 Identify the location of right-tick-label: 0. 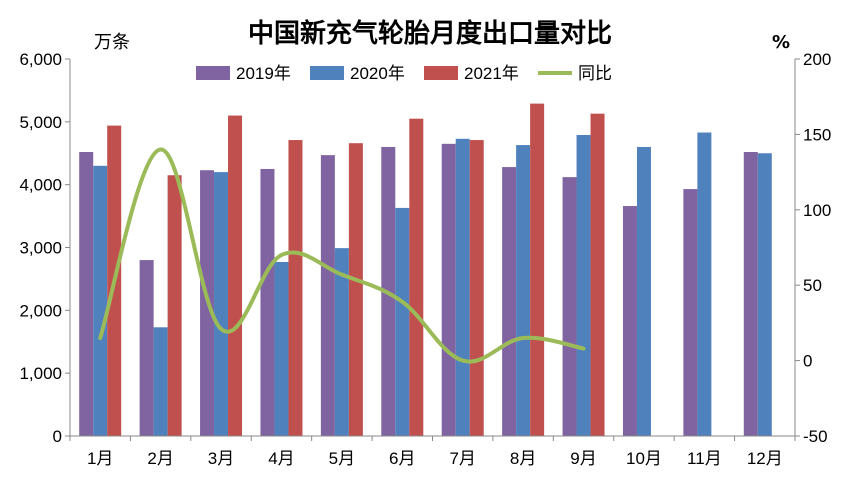
(807, 361).